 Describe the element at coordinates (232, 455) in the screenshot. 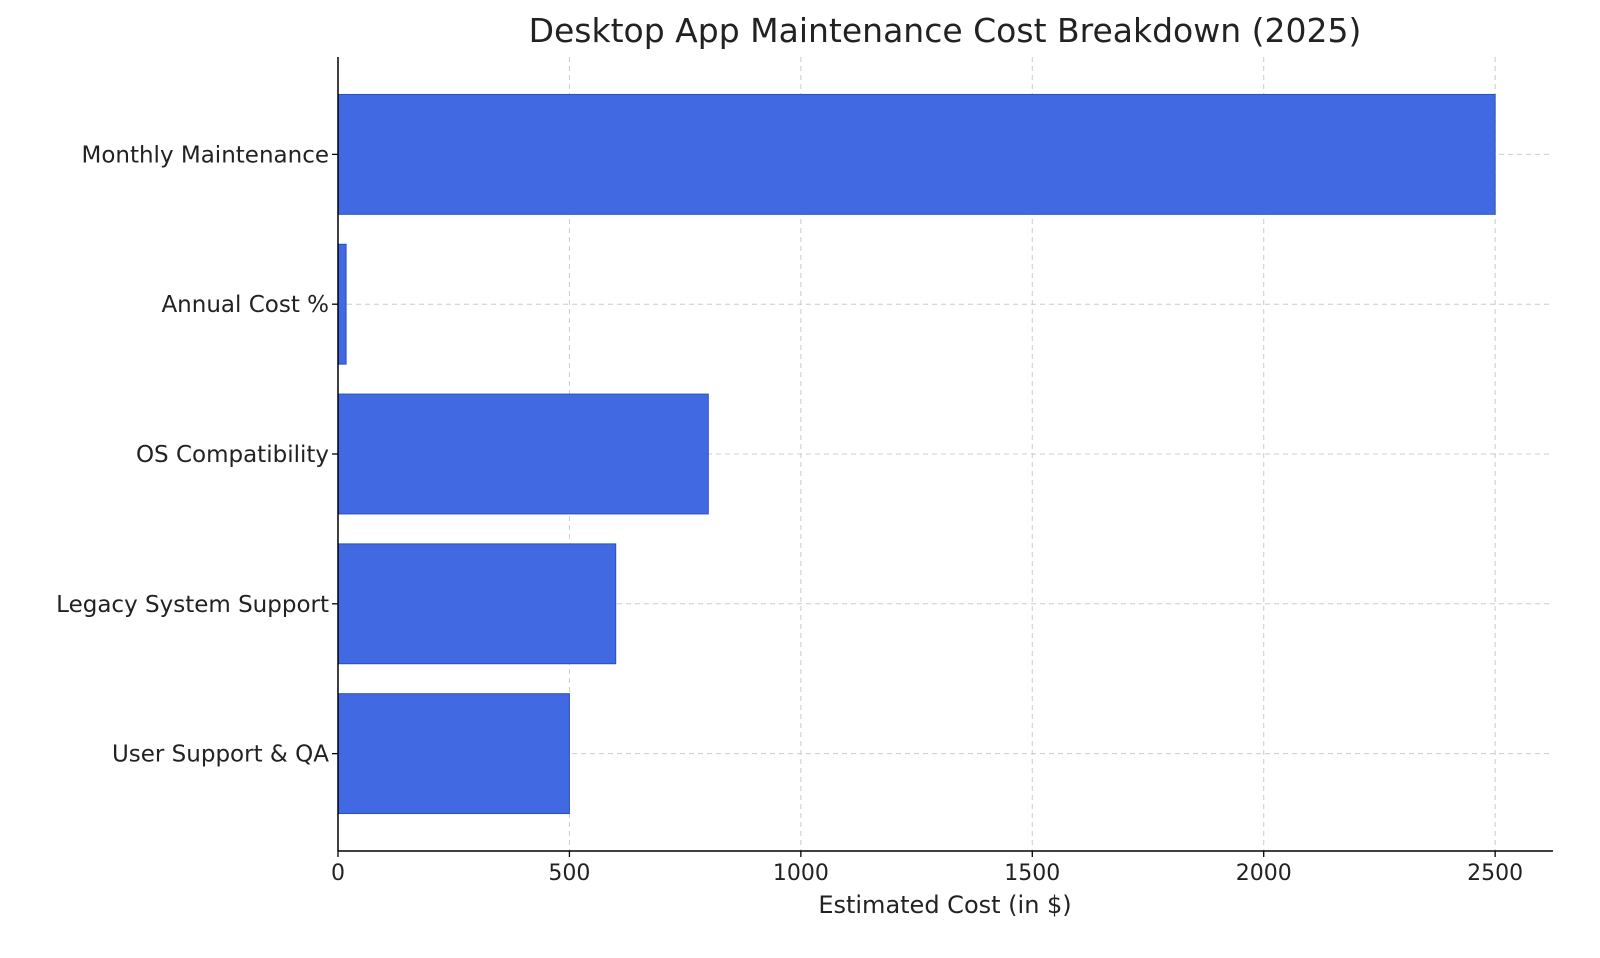

I see `y-tick-label: OS Compatibility` at that location.